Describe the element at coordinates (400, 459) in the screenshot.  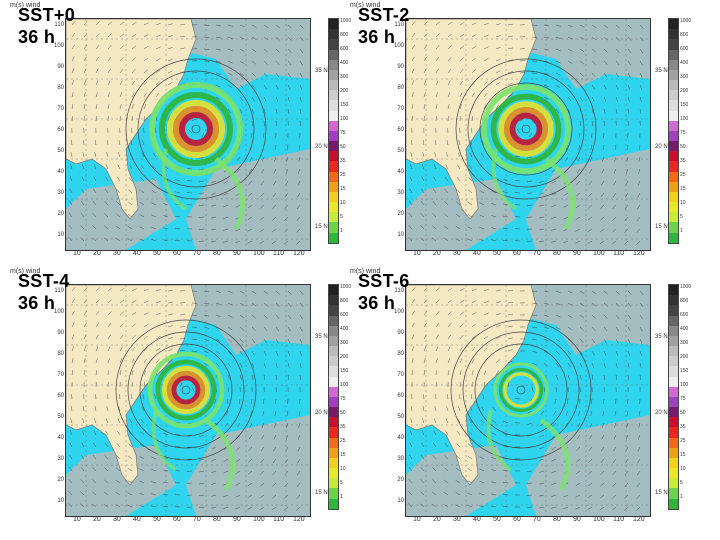
I see `y-tick-label: 30` at that location.